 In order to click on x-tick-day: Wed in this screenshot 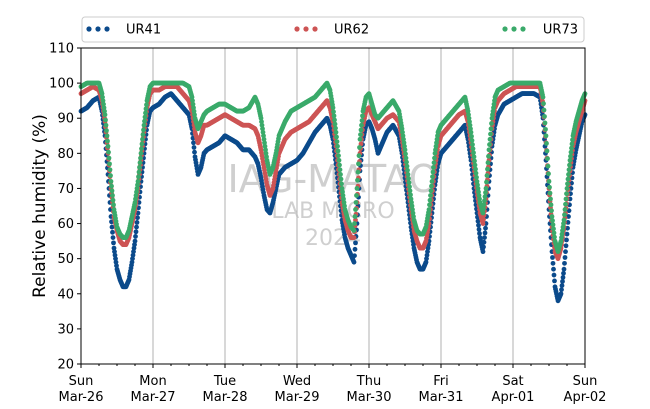, I will do `click(297, 381)`.